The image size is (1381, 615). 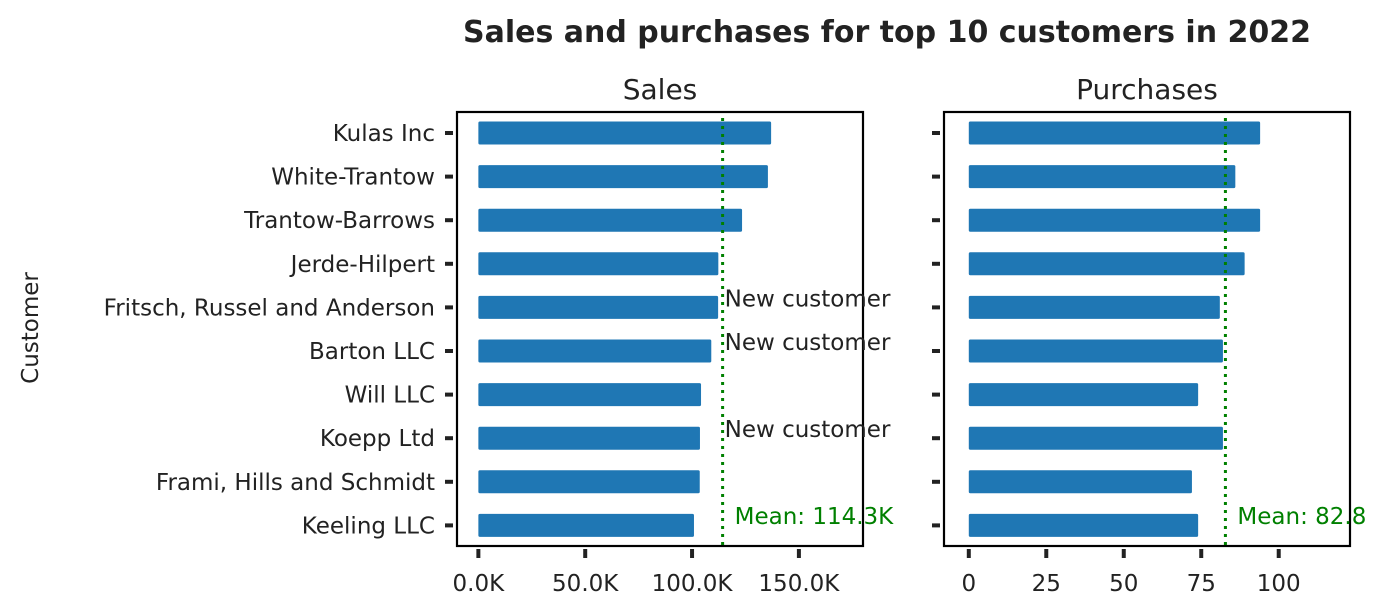 I want to click on y-tick-label: Koepp Ltd, so click(x=377, y=439).